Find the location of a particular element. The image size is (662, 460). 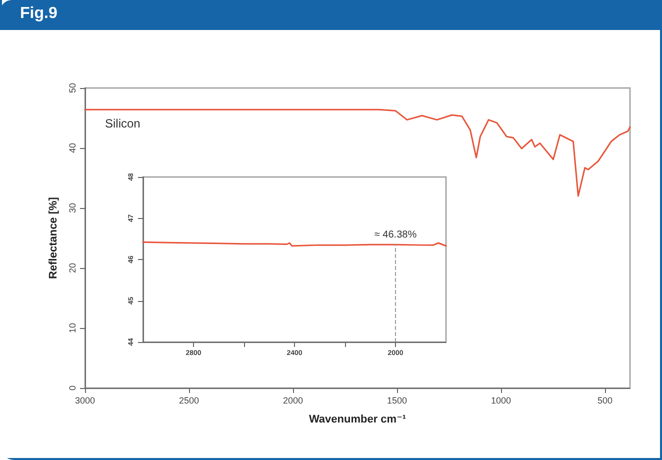

y-tick-label: 30 is located at coordinates (73, 208).